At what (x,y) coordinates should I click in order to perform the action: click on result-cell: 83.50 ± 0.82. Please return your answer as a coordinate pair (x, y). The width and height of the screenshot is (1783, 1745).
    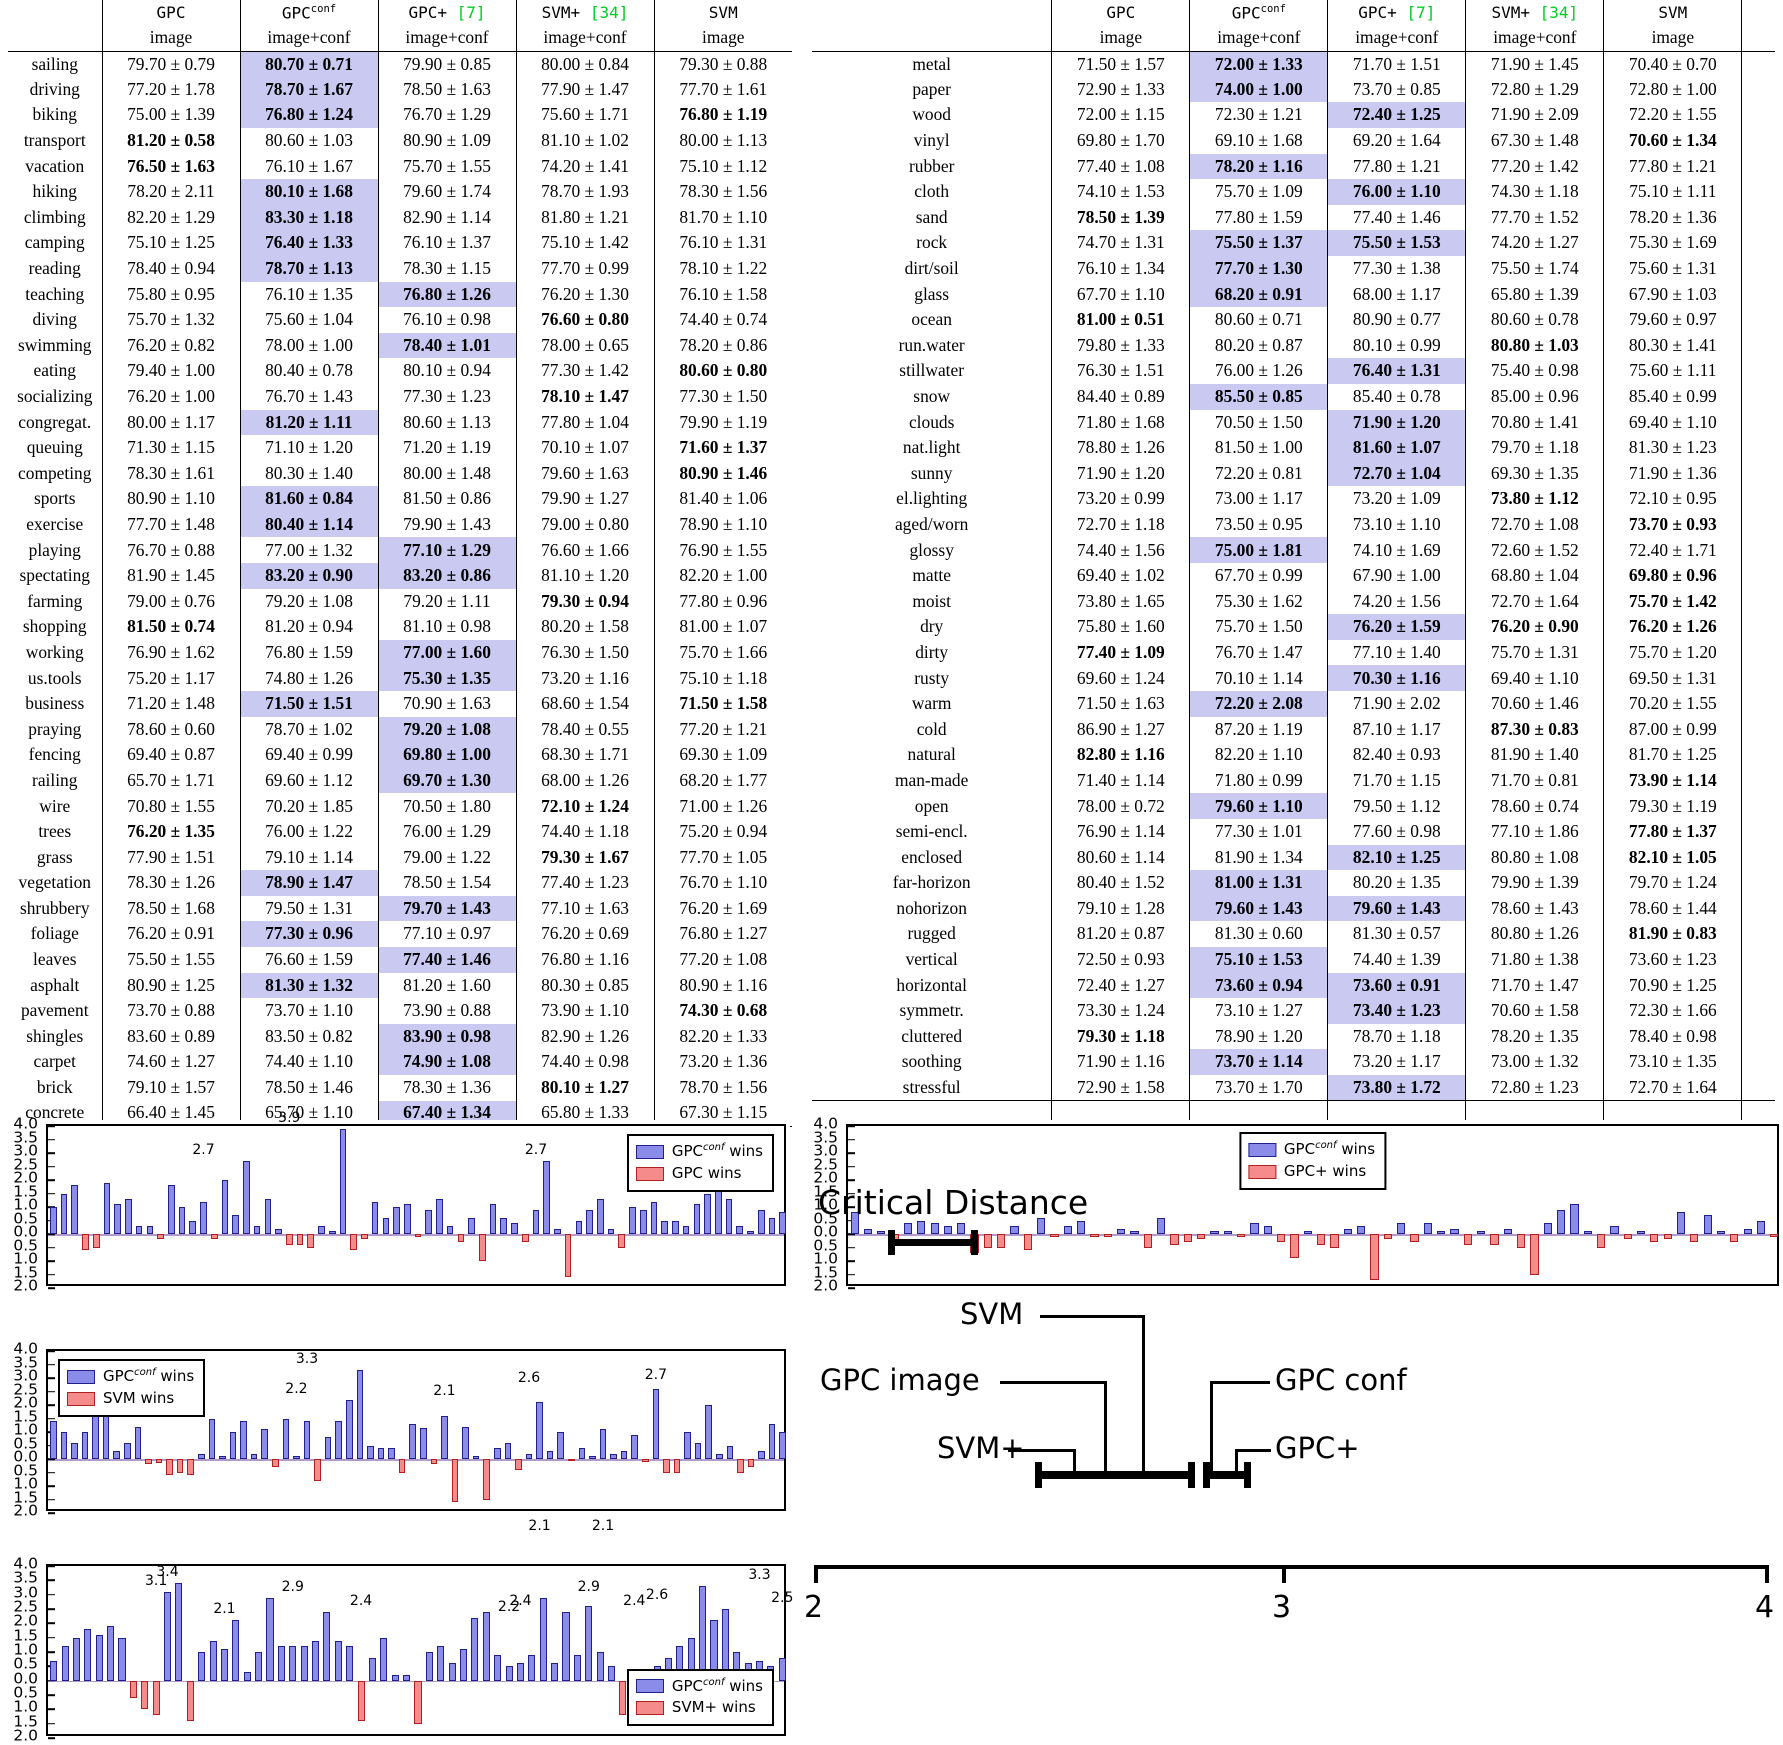
    Looking at the image, I should click on (309, 1036).